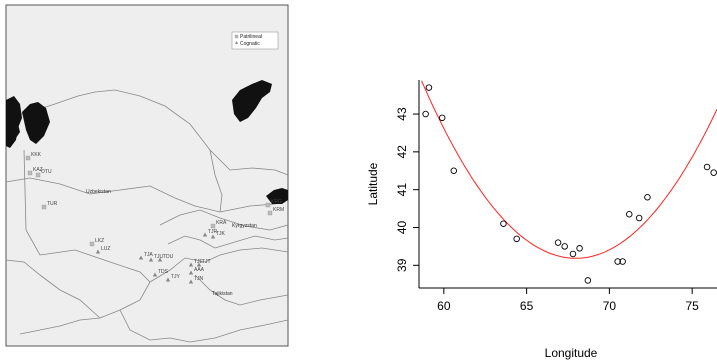 The height and width of the screenshot is (360, 717). Describe the element at coordinates (251, 37) in the screenshot. I see `legend-label-patrilineal: Patrilineal` at that location.